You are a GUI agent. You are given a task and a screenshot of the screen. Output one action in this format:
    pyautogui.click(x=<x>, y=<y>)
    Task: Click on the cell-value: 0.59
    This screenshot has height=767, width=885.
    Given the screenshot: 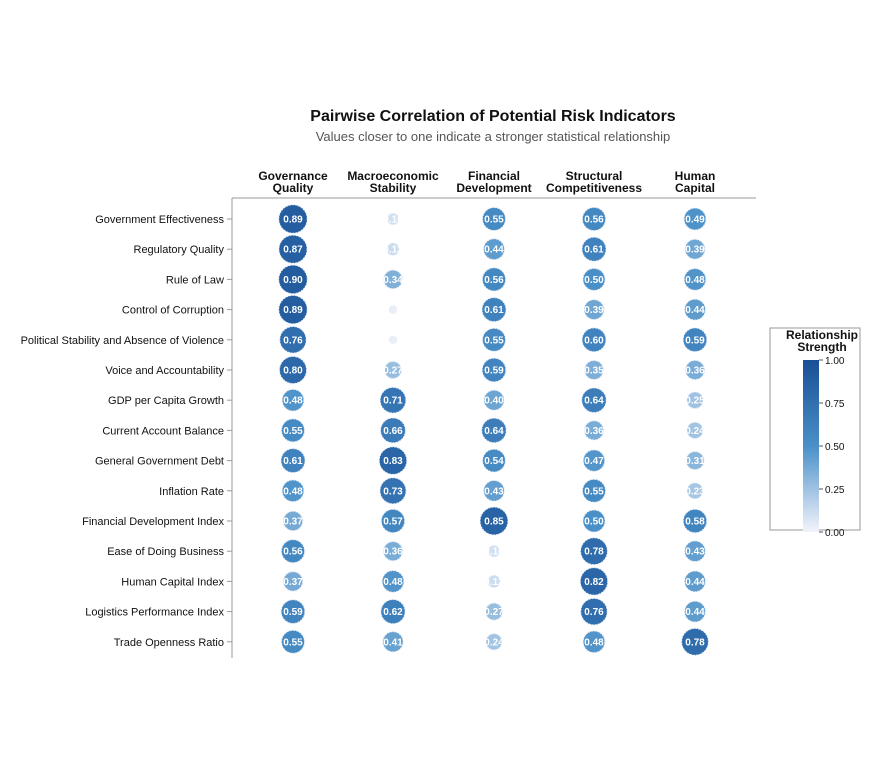 What is the action you would take?
    pyautogui.click(x=494, y=371)
    